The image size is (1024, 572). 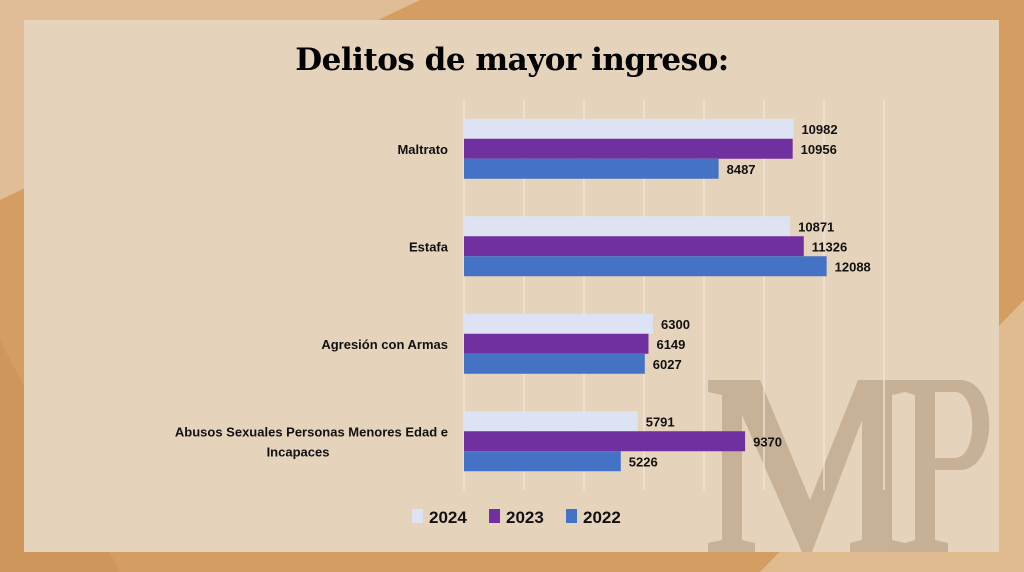 What do you see at coordinates (298, 451) in the screenshot?
I see `category-label: Incapaces` at bounding box center [298, 451].